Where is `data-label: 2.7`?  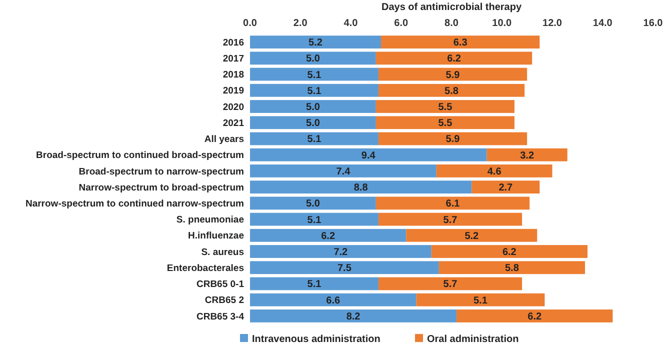
data-label: 2.7 is located at coordinates (506, 188).